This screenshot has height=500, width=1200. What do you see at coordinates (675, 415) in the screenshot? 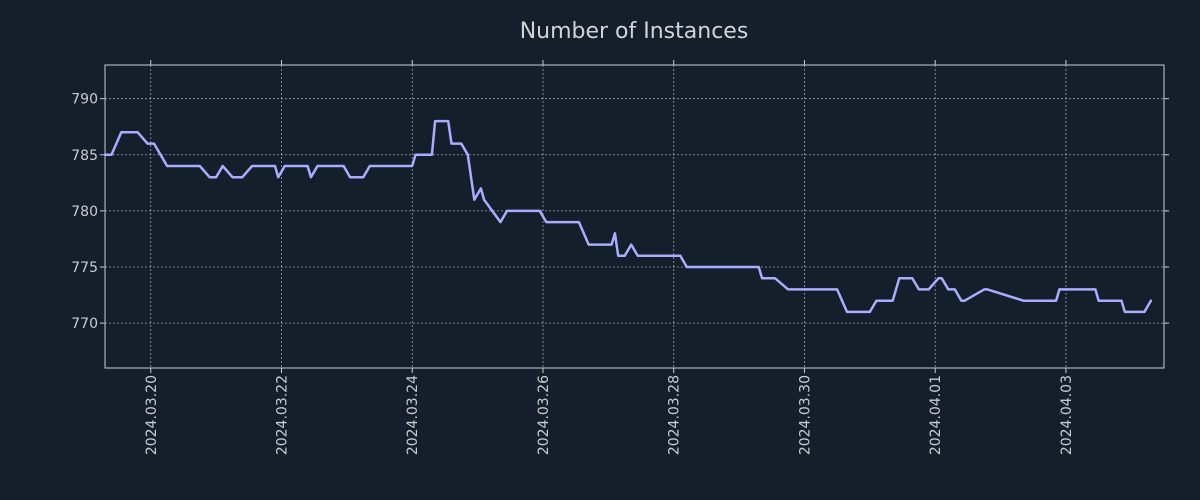
I see `x-tick-label: 2024.03.28` at bounding box center [675, 415].